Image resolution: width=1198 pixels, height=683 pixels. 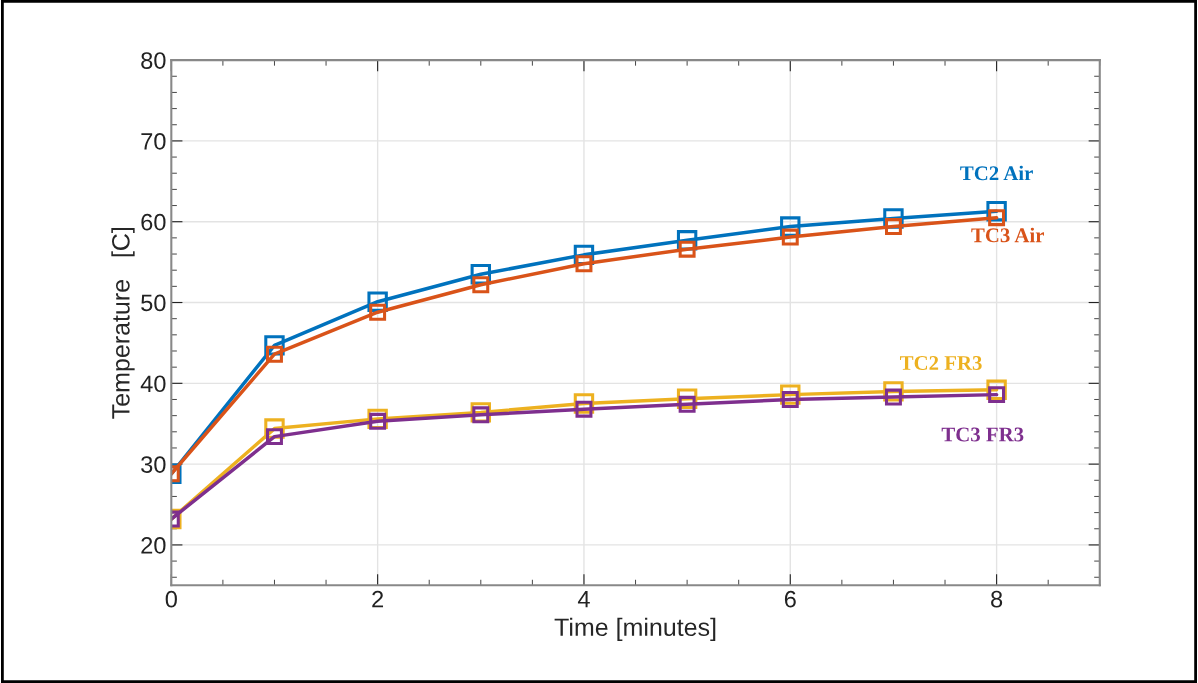 I want to click on y-tick-label: 50, so click(x=153, y=303).